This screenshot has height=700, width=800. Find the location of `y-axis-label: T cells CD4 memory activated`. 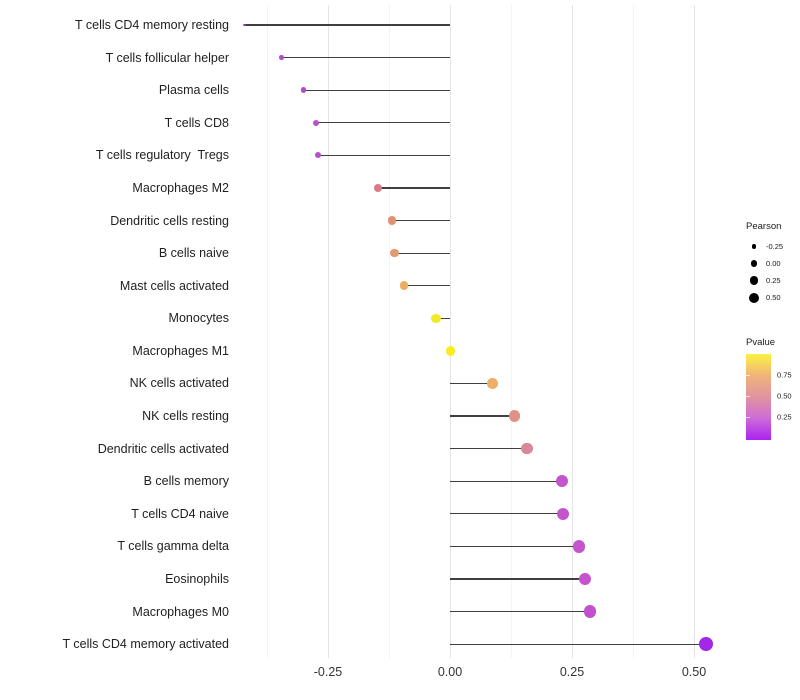

y-axis-label: T cells CD4 memory activated is located at coordinates (146, 644).